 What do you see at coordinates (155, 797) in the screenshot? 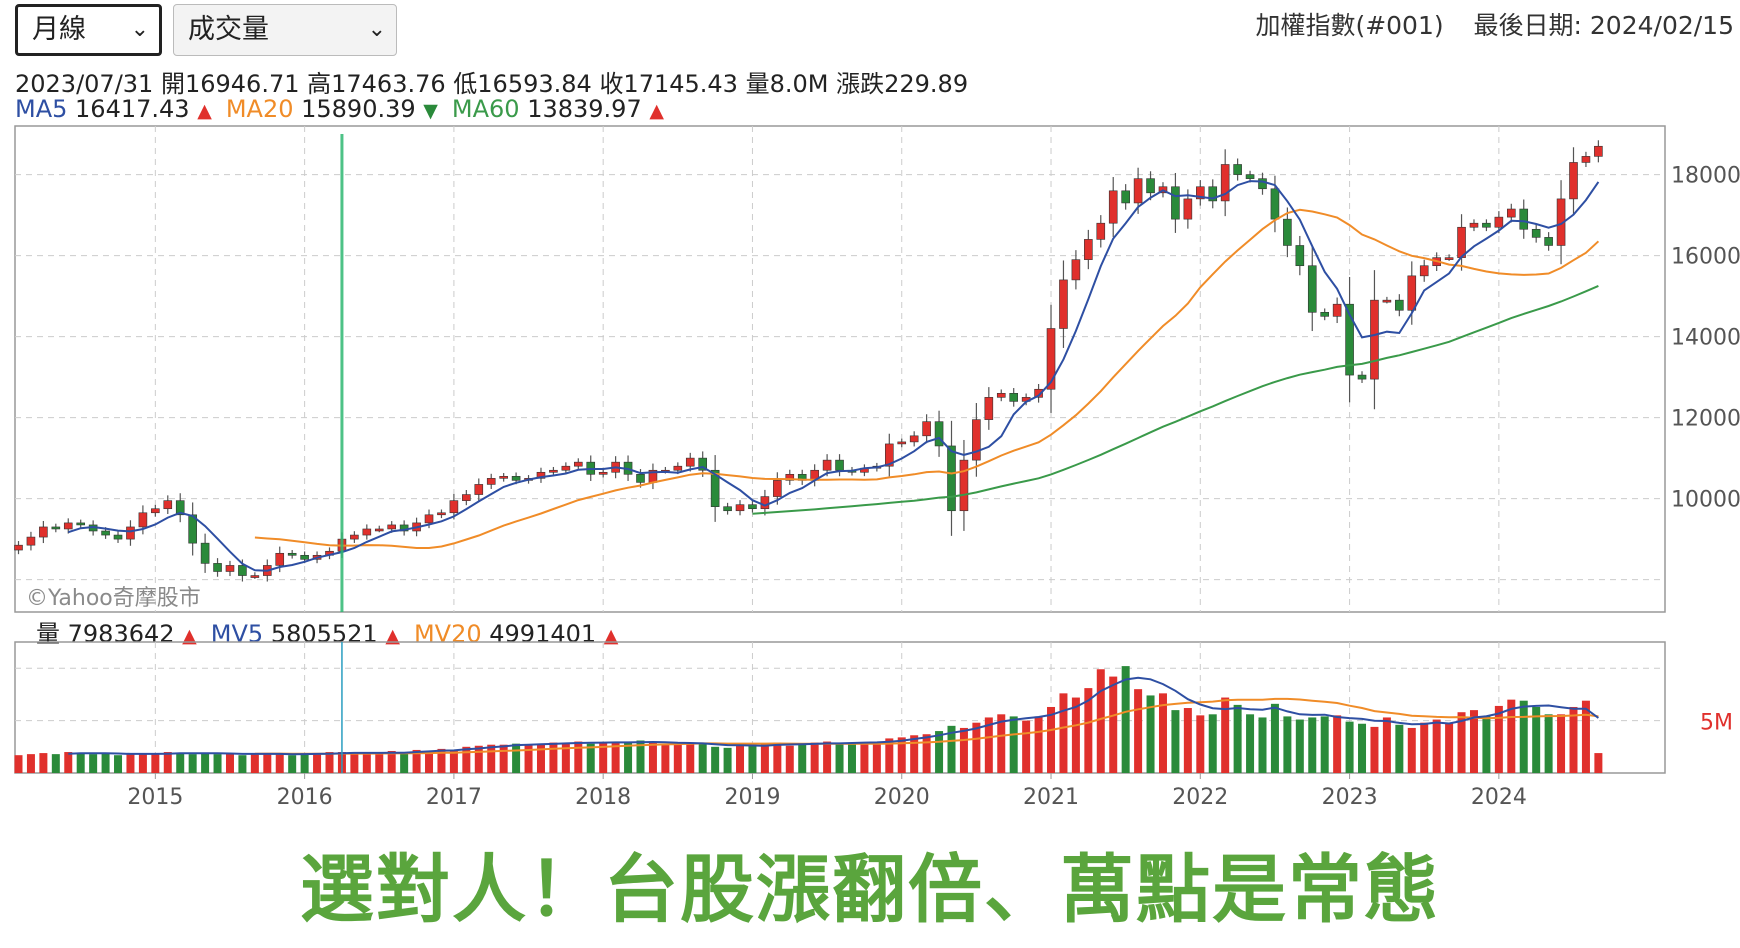
I see `x-tick-label: 2015` at bounding box center [155, 797].